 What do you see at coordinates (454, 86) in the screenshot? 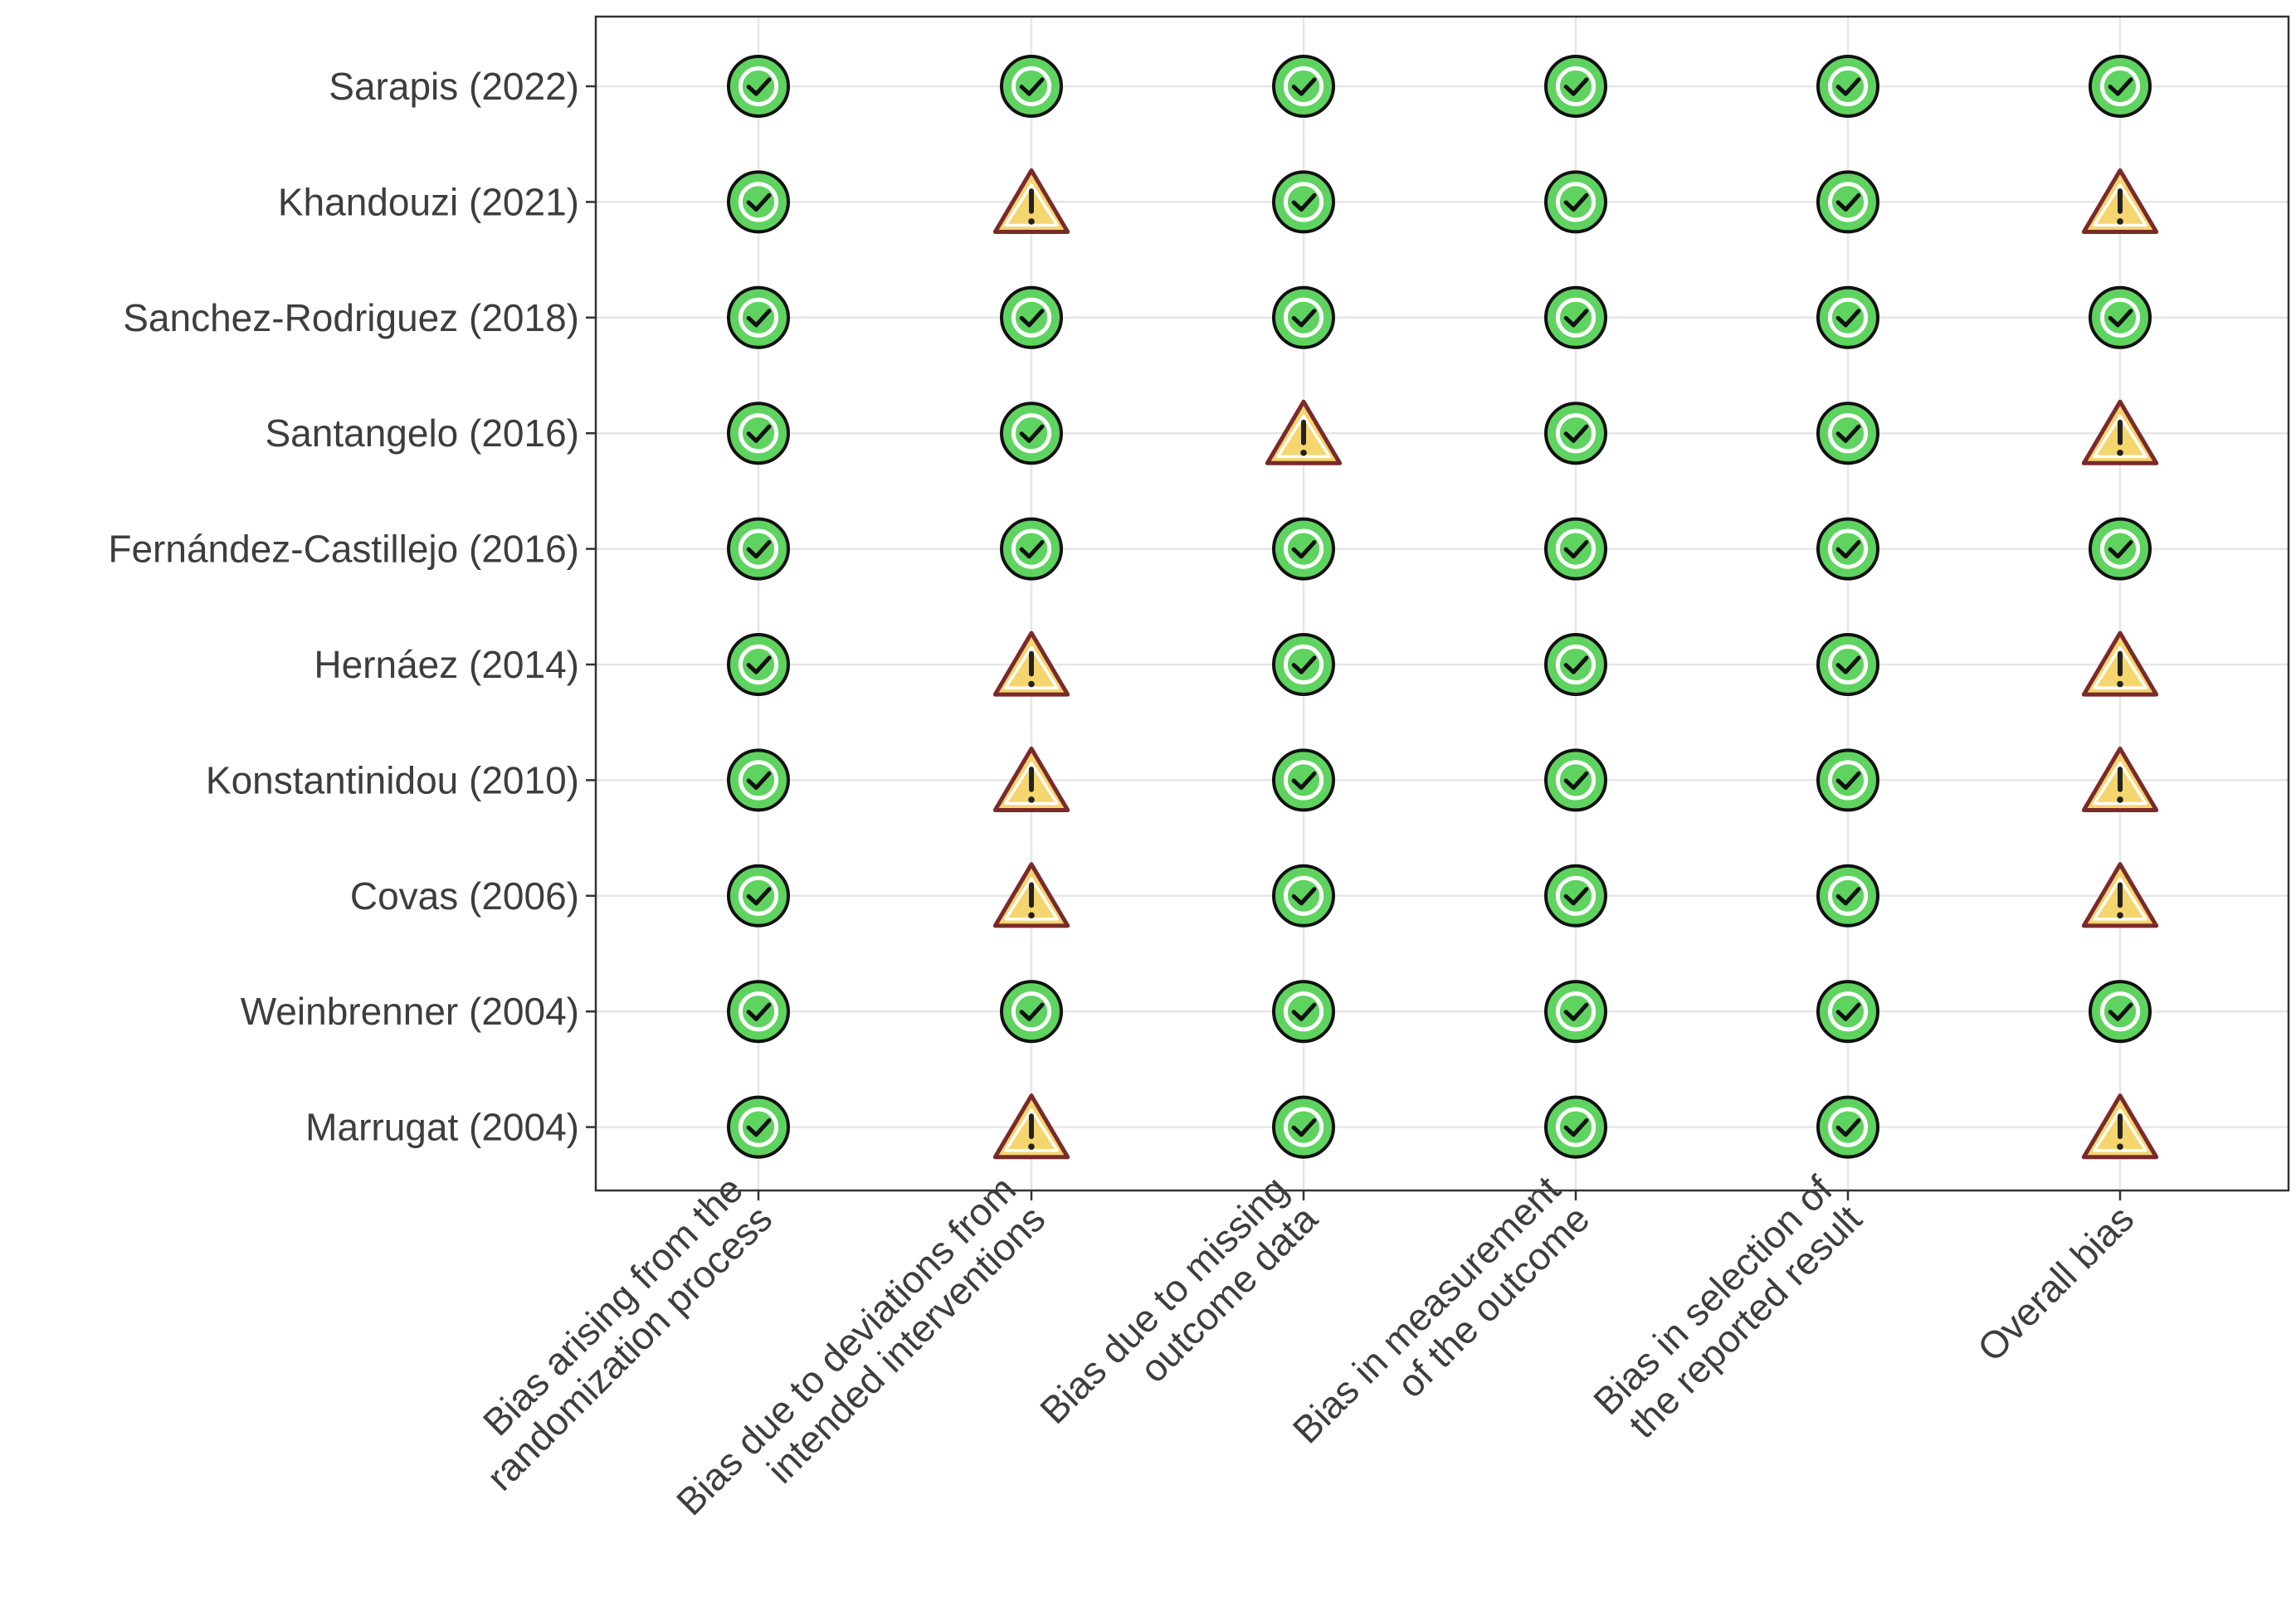
I see `study-label: Sarapis (2022)` at bounding box center [454, 86].